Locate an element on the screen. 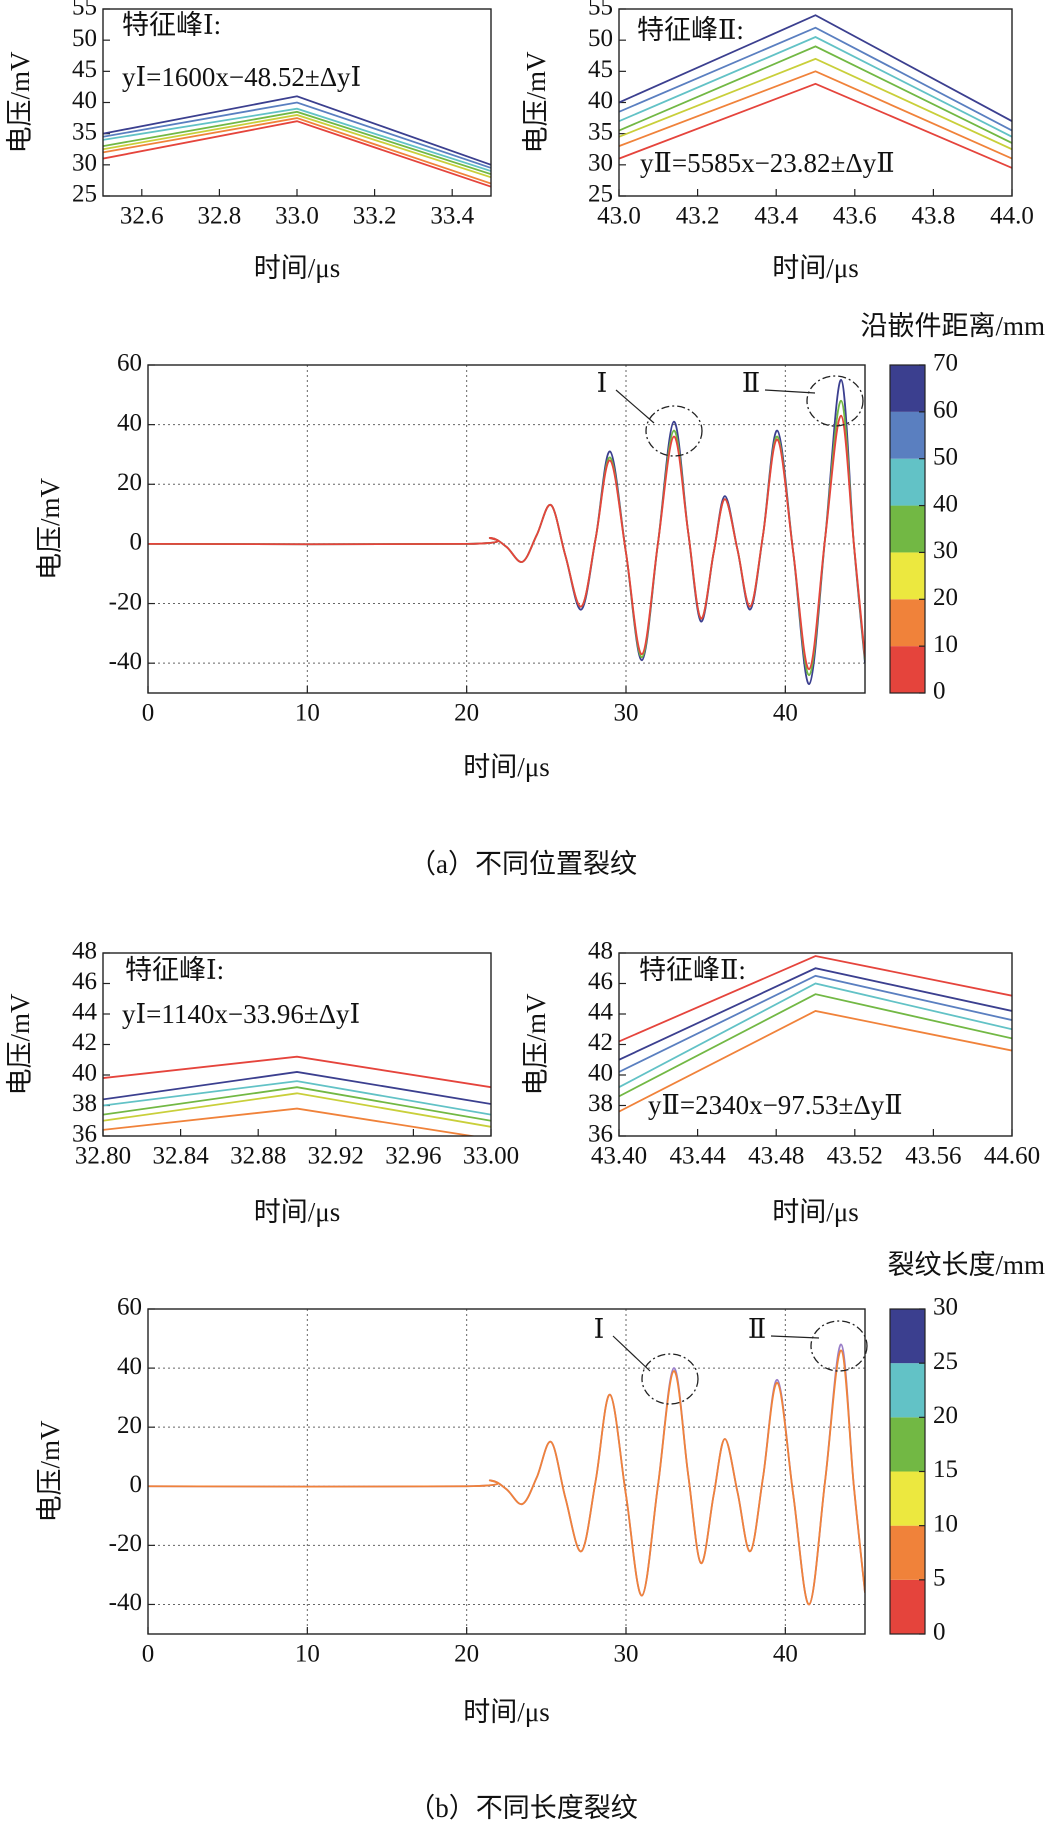 This screenshot has height=1832, width=1047. x-tick-label: 32.96 is located at coordinates (413, 1156).